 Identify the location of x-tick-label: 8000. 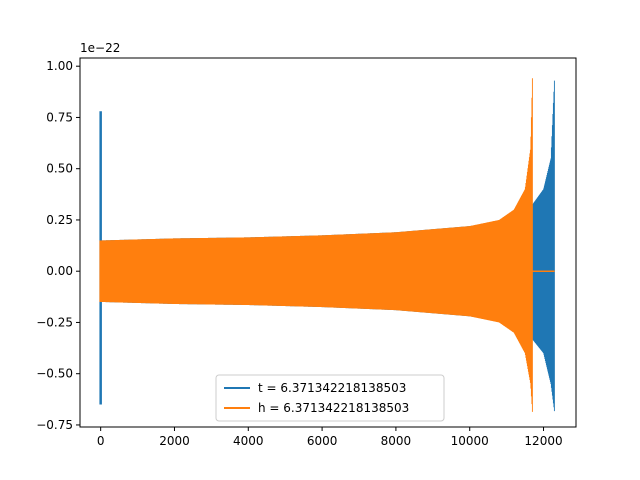
(396, 441).